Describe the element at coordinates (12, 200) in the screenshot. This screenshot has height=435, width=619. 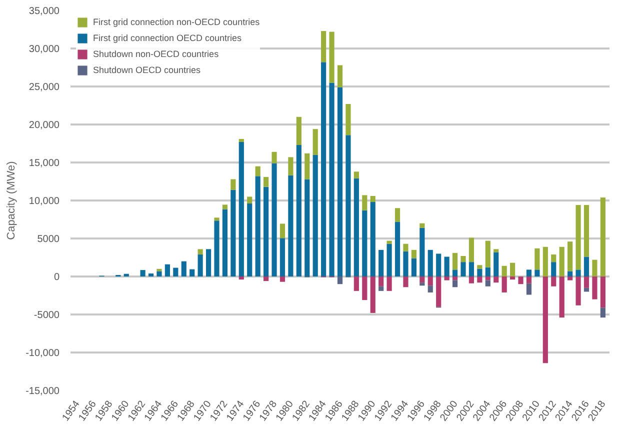
I see `y-axis-title: Capacity (MWe)` at that location.